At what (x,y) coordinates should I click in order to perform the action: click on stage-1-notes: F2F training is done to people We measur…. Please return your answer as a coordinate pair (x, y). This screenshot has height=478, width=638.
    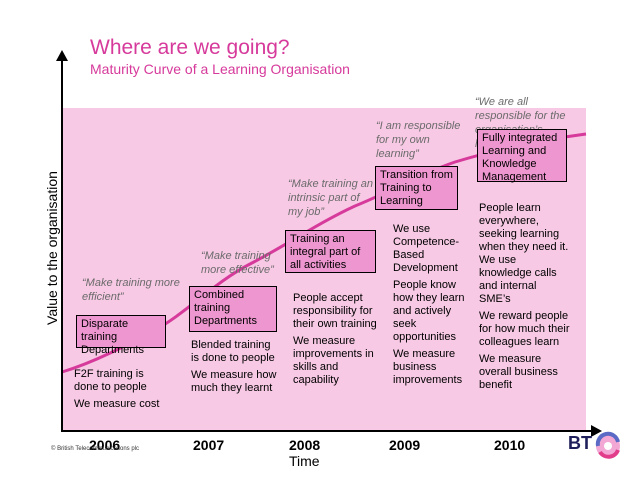
    Looking at the image, I should click on (120, 391).